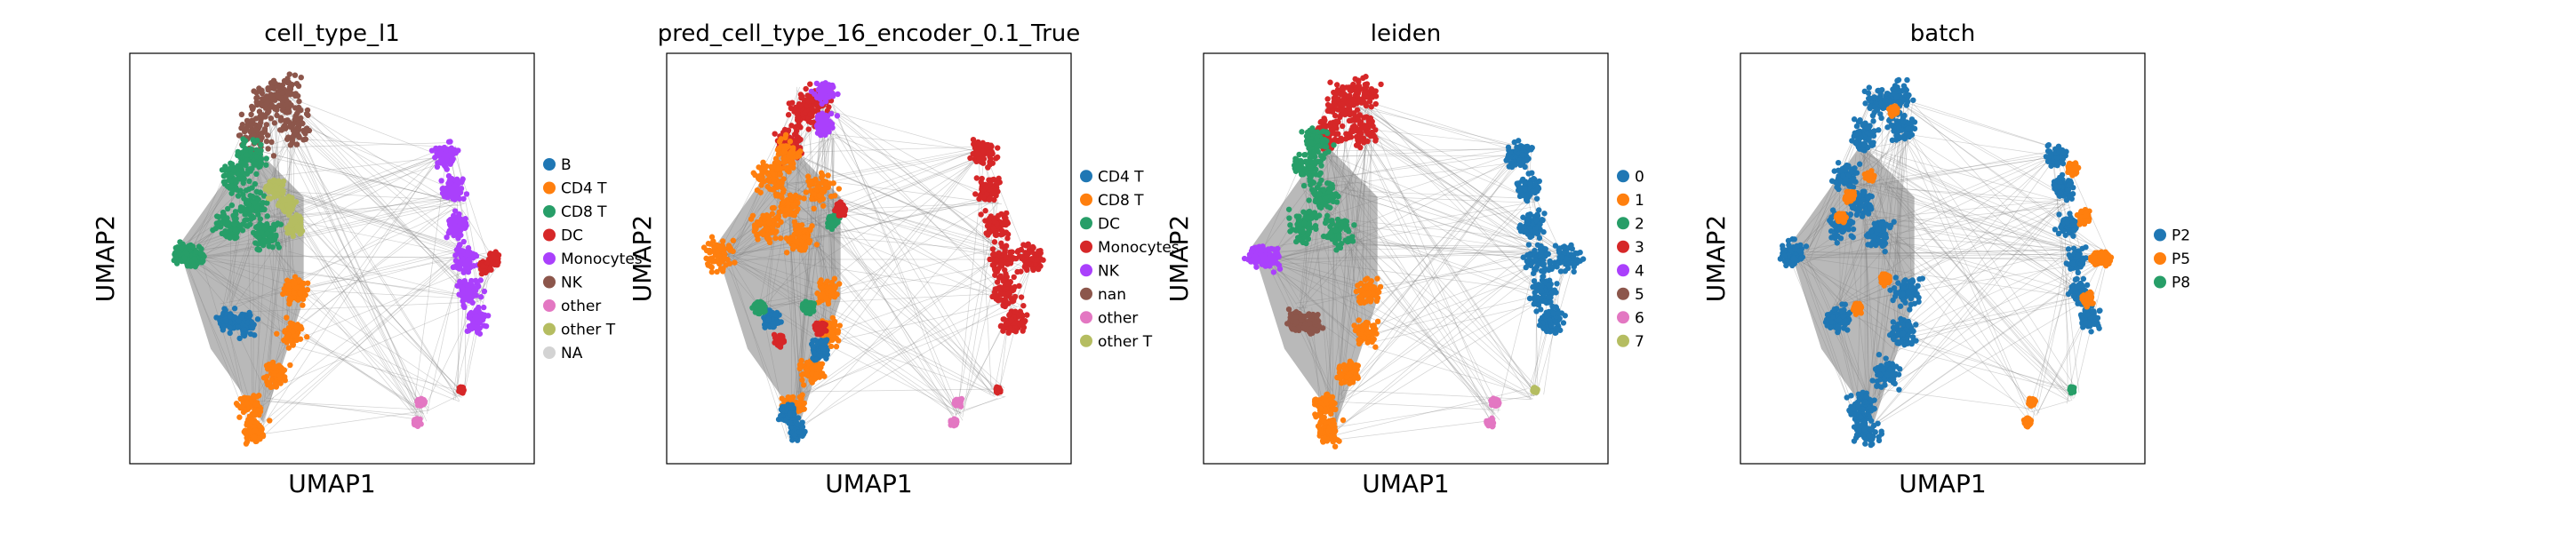  What do you see at coordinates (332, 33) in the screenshot?
I see `panel-title: cell_type_l1` at bounding box center [332, 33].